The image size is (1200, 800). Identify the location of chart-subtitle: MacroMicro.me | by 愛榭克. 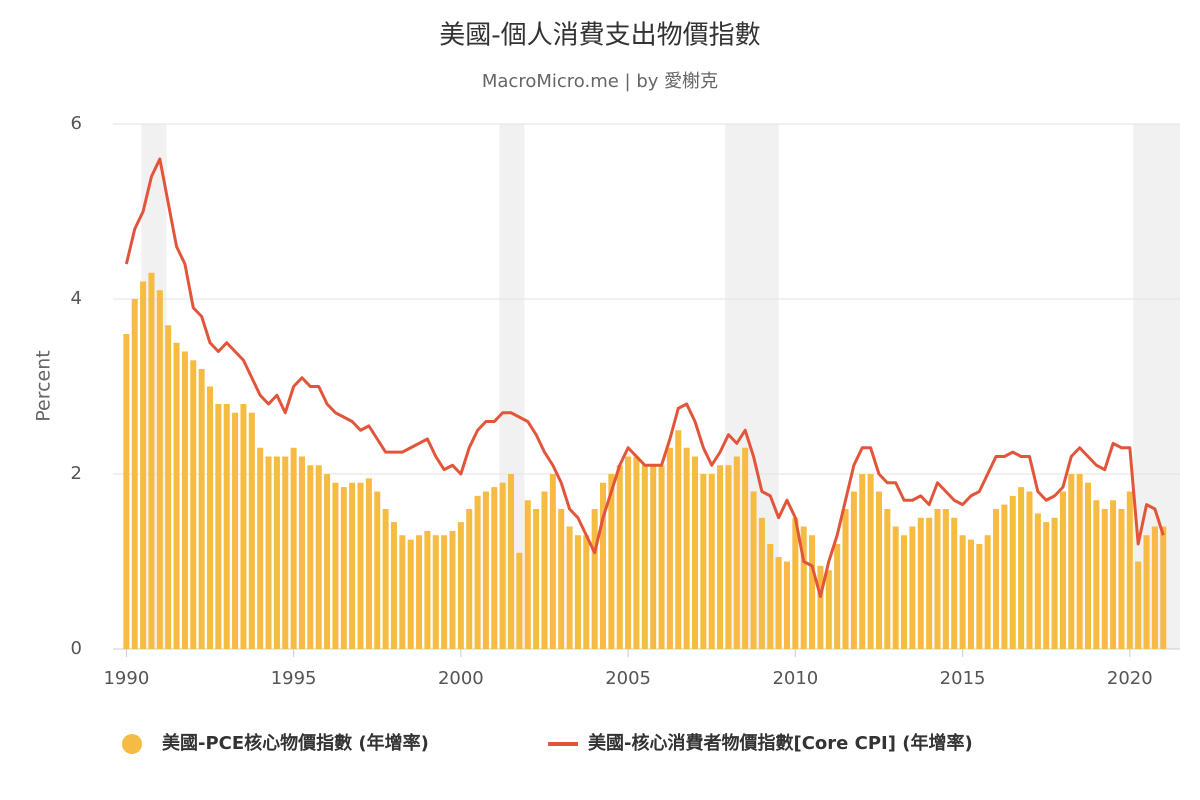
(600, 81).